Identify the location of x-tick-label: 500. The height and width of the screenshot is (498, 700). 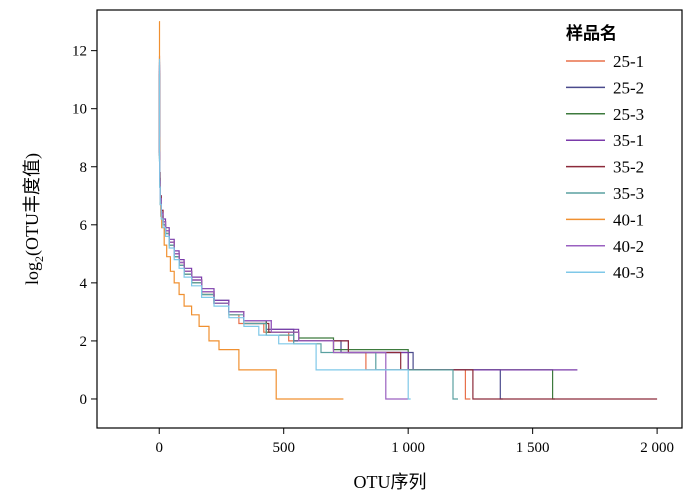
(283, 448).